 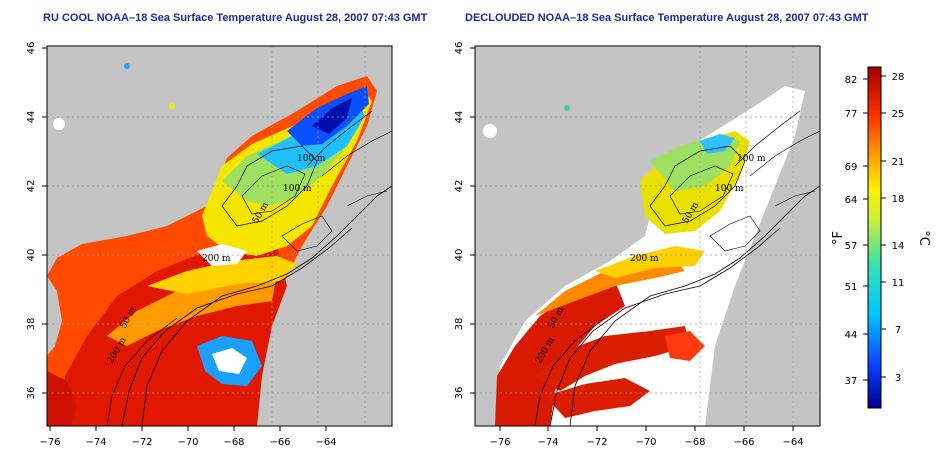 I want to click on colorbar-c-tick: 3, so click(x=898, y=378).